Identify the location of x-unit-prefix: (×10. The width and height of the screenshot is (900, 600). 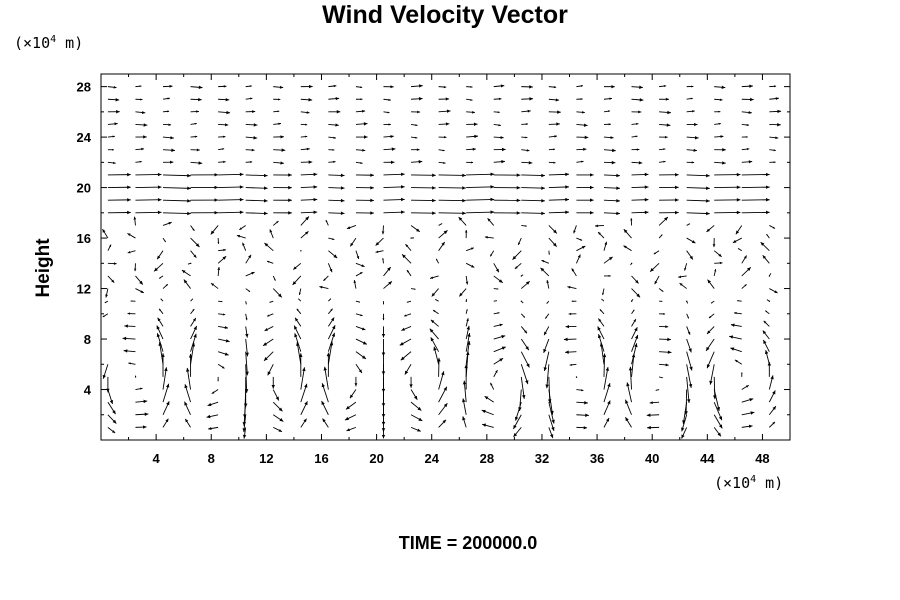
(732, 483).